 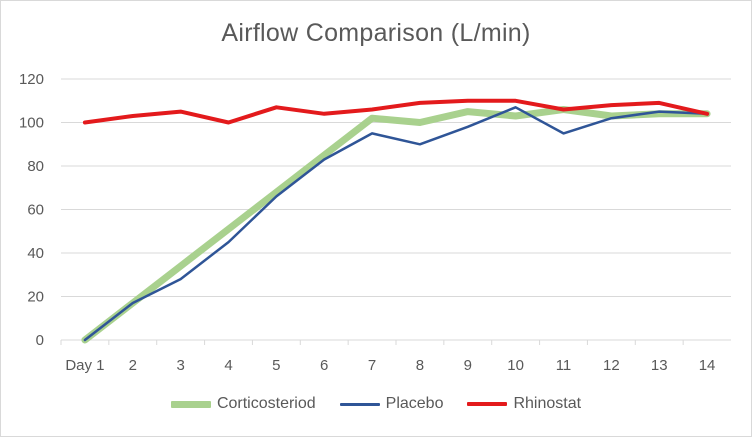 I want to click on x-tick-label: 8, so click(x=420, y=365).